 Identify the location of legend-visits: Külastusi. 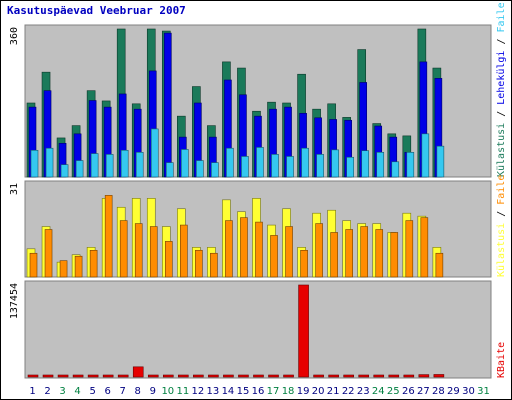
(501, 150).